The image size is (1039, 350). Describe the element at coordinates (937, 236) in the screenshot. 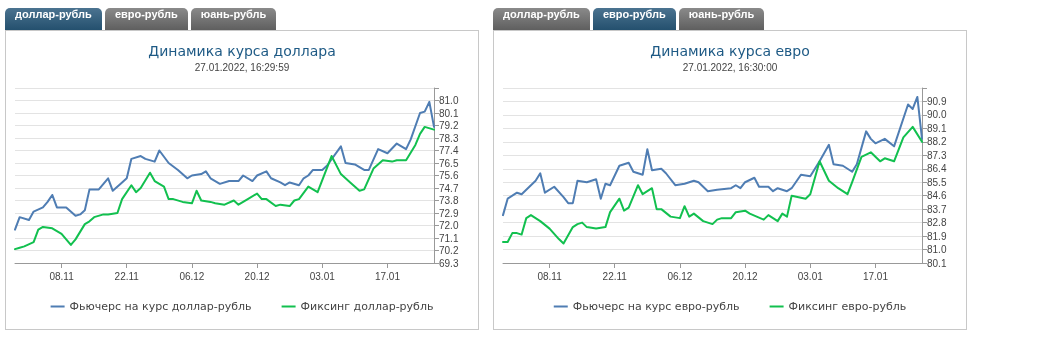

I see `y-tick-label: 81.9` at that location.